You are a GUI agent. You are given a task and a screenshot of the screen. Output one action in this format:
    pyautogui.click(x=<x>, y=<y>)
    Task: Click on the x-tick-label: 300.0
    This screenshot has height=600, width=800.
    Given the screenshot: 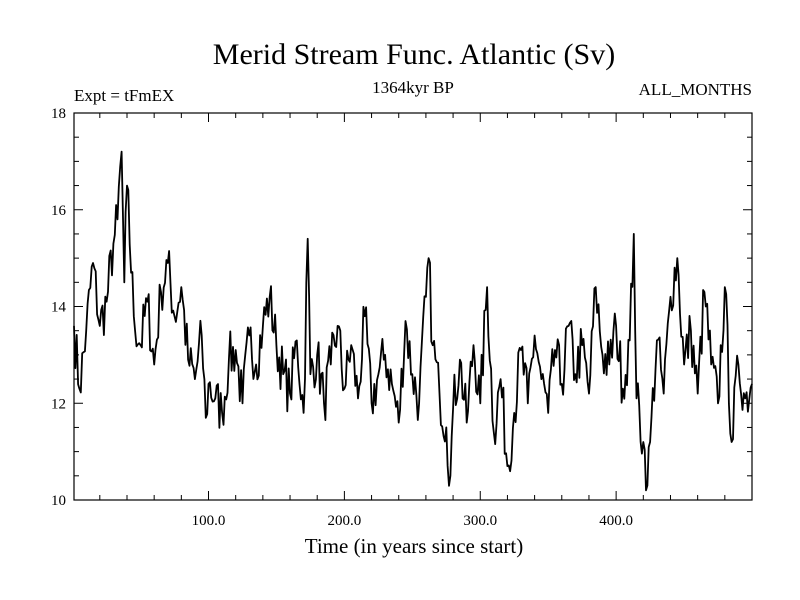 What is the action you would take?
    pyautogui.click(x=480, y=521)
    